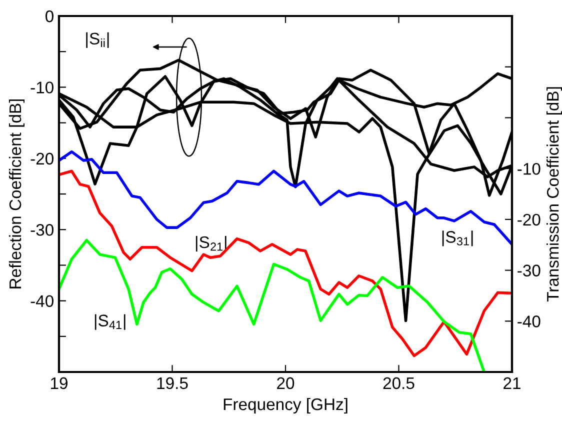 The image size is (562, 421). What do you see at coordinates (529, 168) in the screenshot?
I see `y2-tick-label: -10` at bounding box center [529, 168].